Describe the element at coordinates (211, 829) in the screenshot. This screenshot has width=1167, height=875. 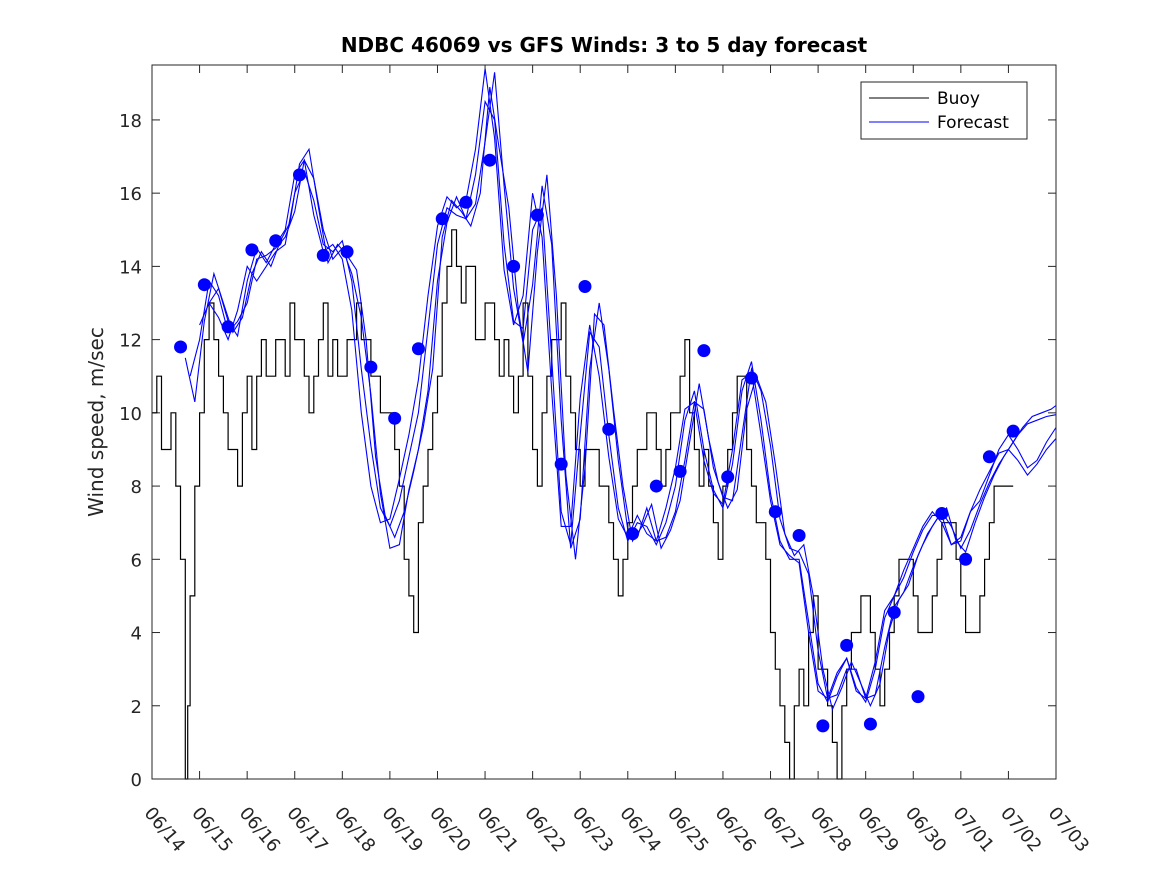
I see `x-tick-label: 06/15` at that location.